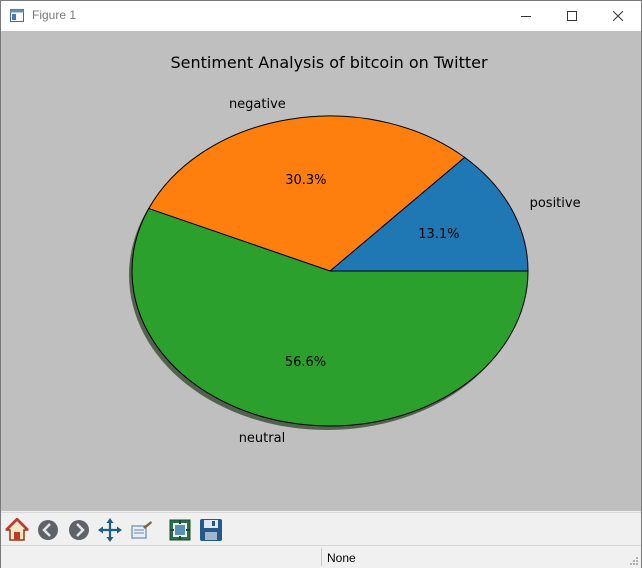  What do you see at coordinates (54, 15) in the screenshot?
I see `window-title: Figure 1` at bounding box center [54, 15].